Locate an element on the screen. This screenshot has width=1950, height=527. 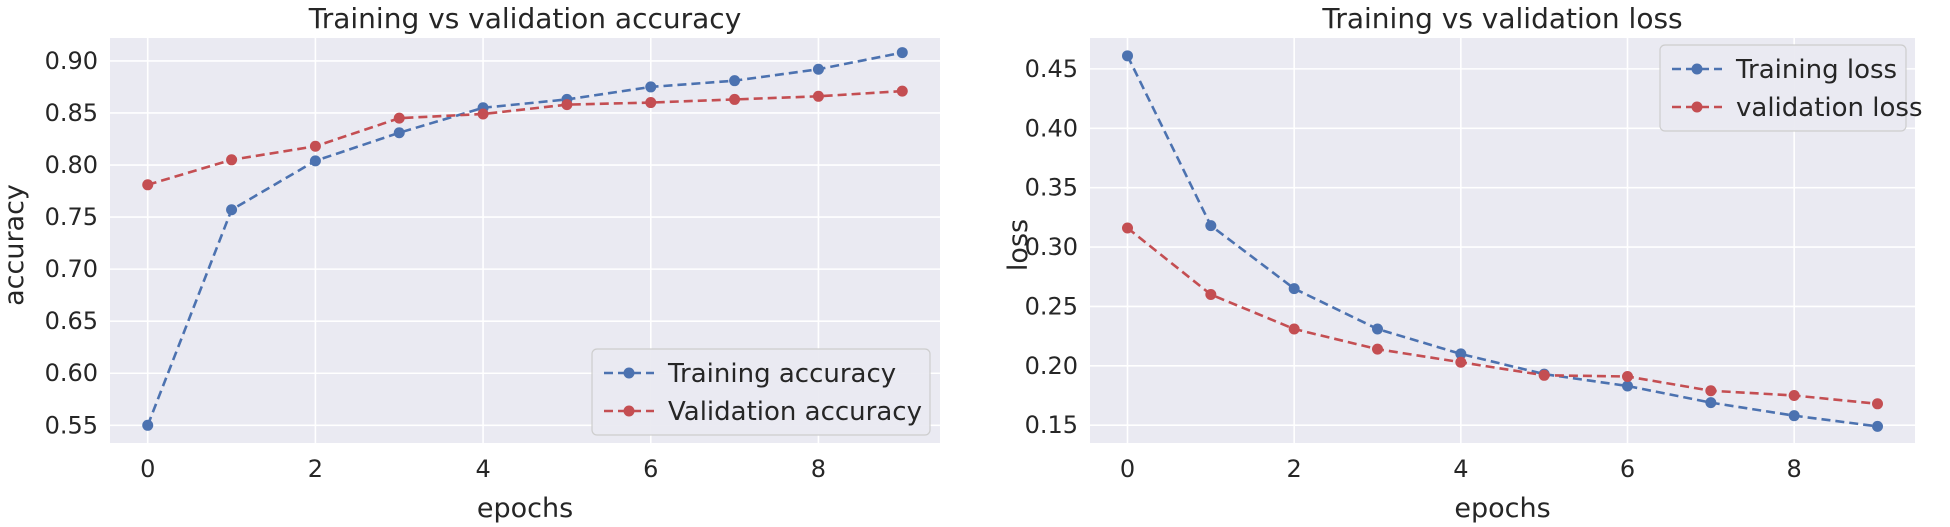
y-tick-label: 0.80 is located at coordinates (71, 165).